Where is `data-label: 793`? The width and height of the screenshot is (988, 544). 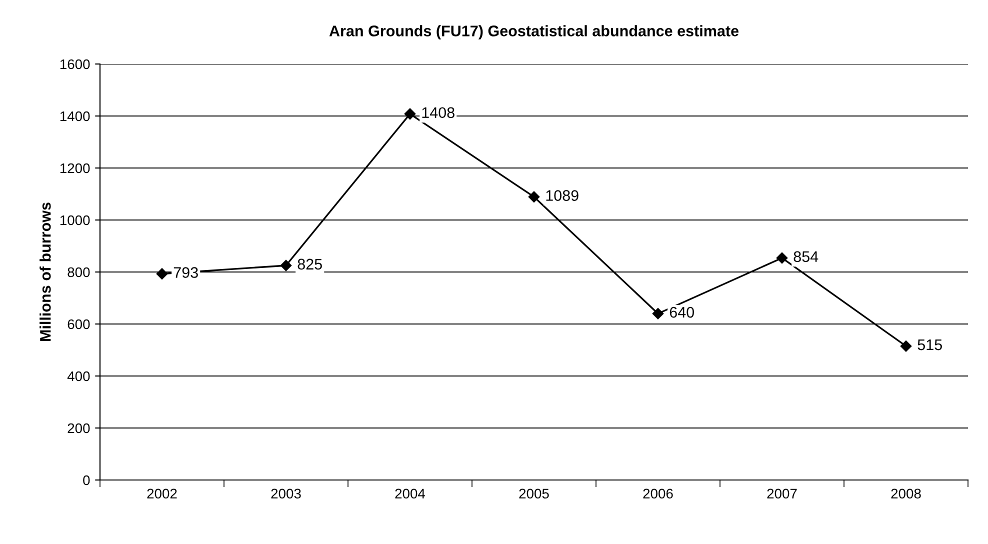
data-label: 793 is located at coordinates (186, 272).